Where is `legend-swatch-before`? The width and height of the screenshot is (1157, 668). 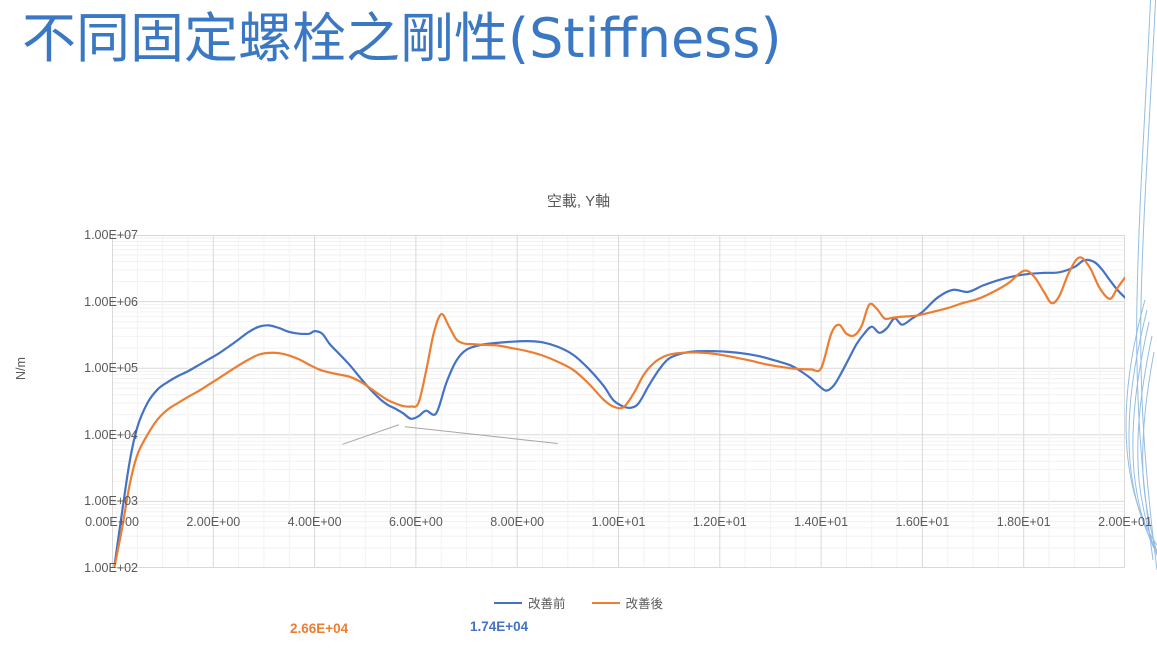 legend-swatch-before is located at coordinates (507, 602).